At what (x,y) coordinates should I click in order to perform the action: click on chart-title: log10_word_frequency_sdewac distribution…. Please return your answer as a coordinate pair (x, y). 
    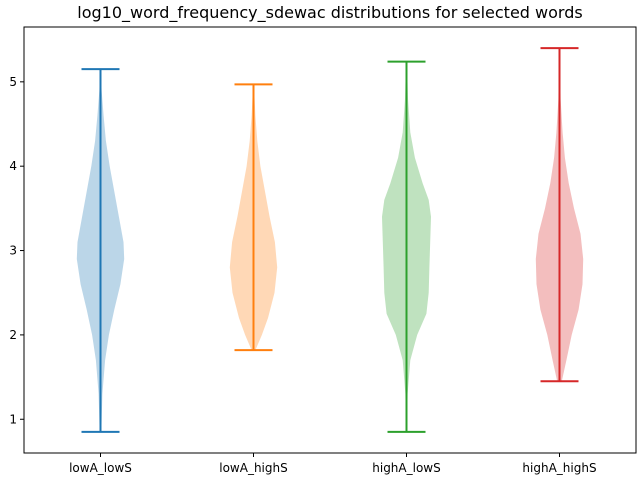
    Looking at the image, I should click on (329, 13).